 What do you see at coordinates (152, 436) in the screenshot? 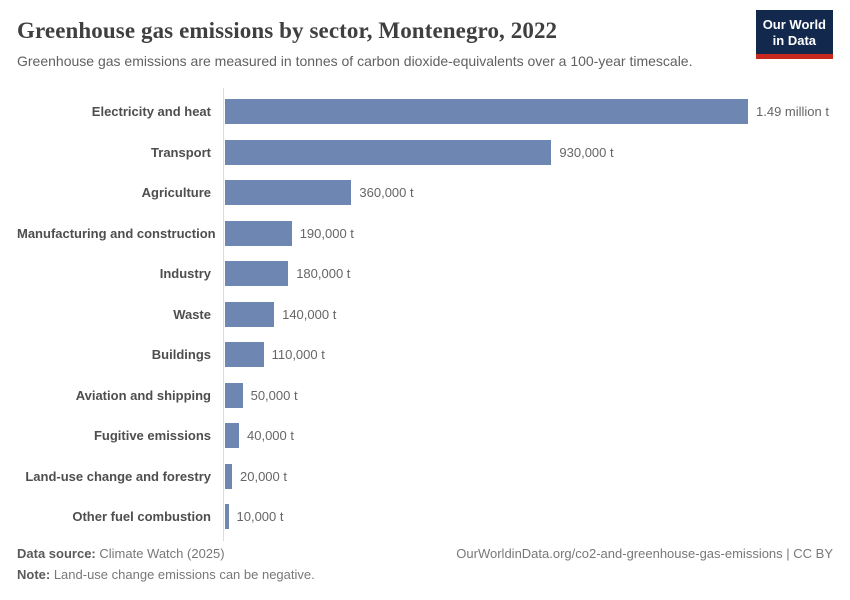
I see `category-label: Fugitive emissions` at bounding box center [152, 436].